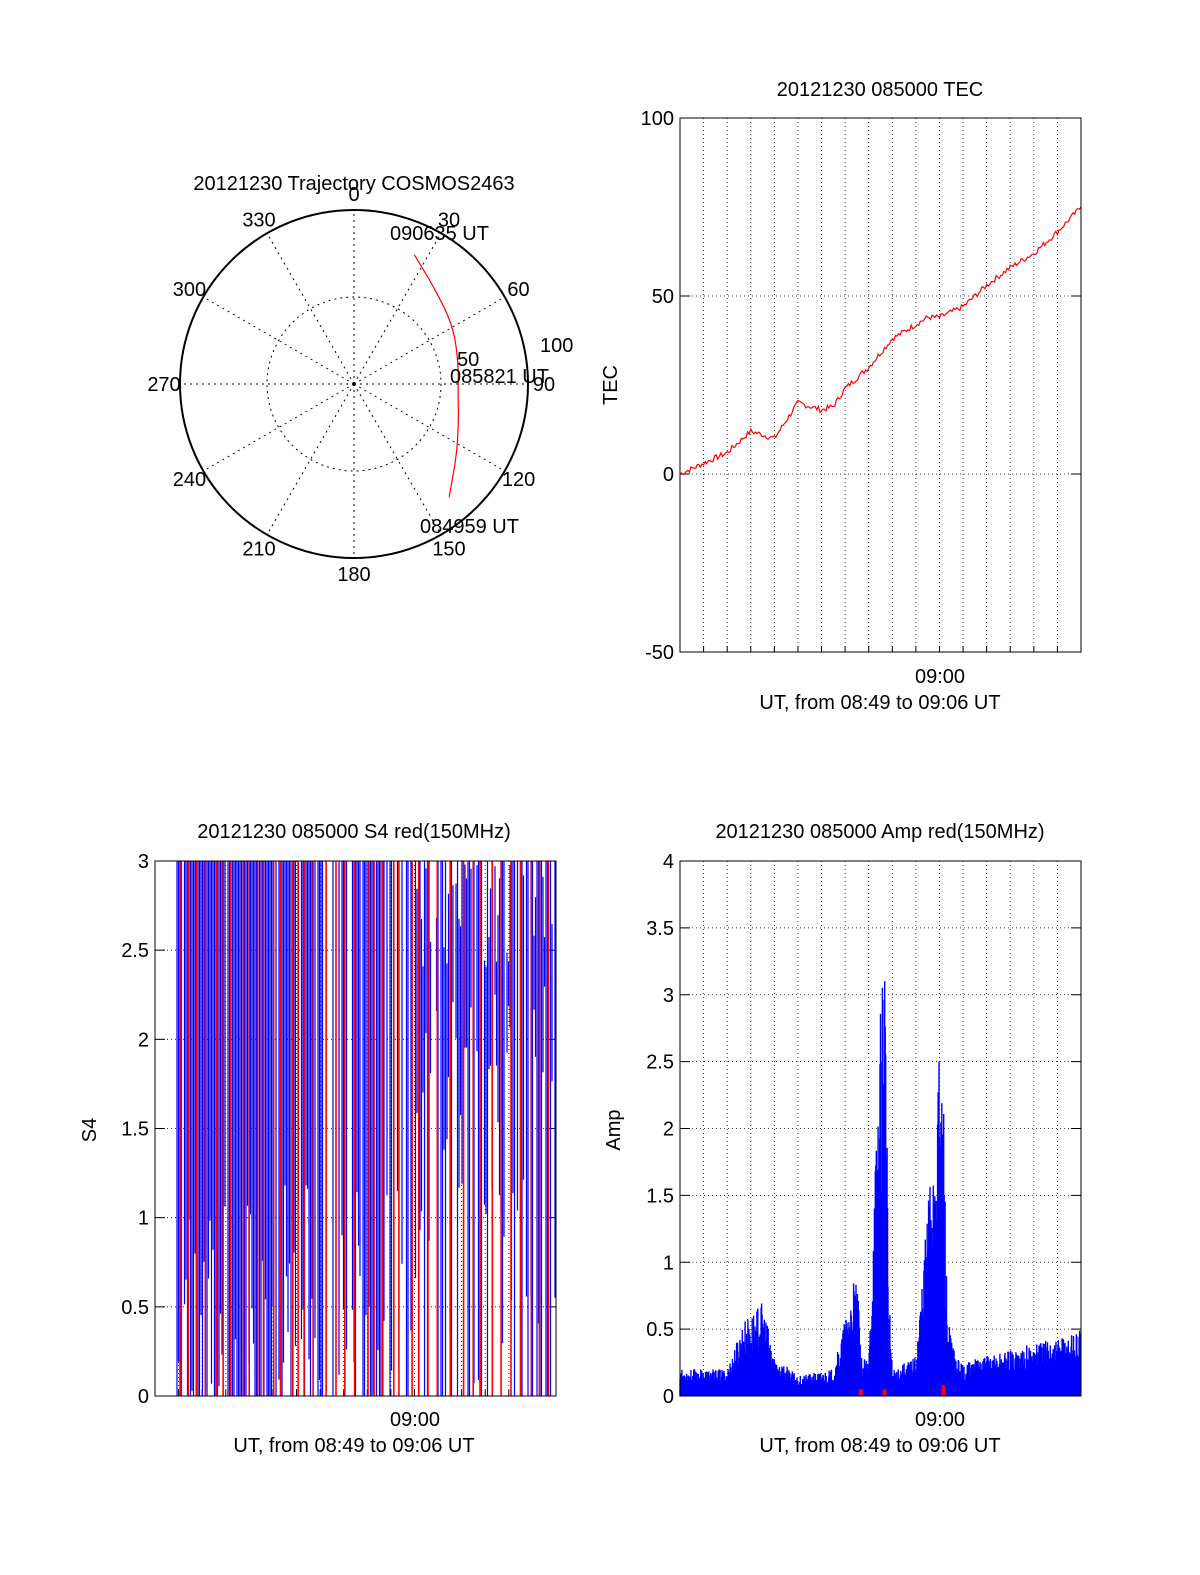  Describe the element at coordinates (353, 575) in the screenshot. I see `azimuth-label: 180` at that location.